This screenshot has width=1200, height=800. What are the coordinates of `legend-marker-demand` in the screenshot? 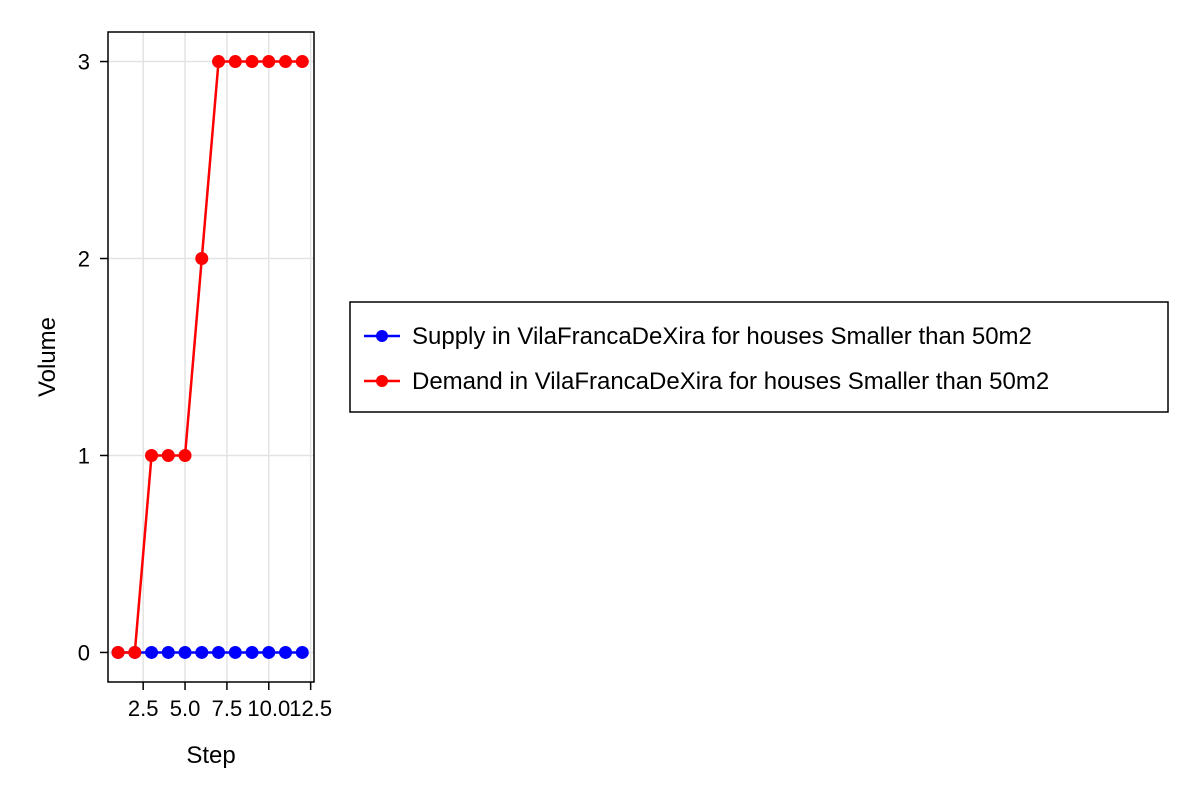 It's located at (382, 381).